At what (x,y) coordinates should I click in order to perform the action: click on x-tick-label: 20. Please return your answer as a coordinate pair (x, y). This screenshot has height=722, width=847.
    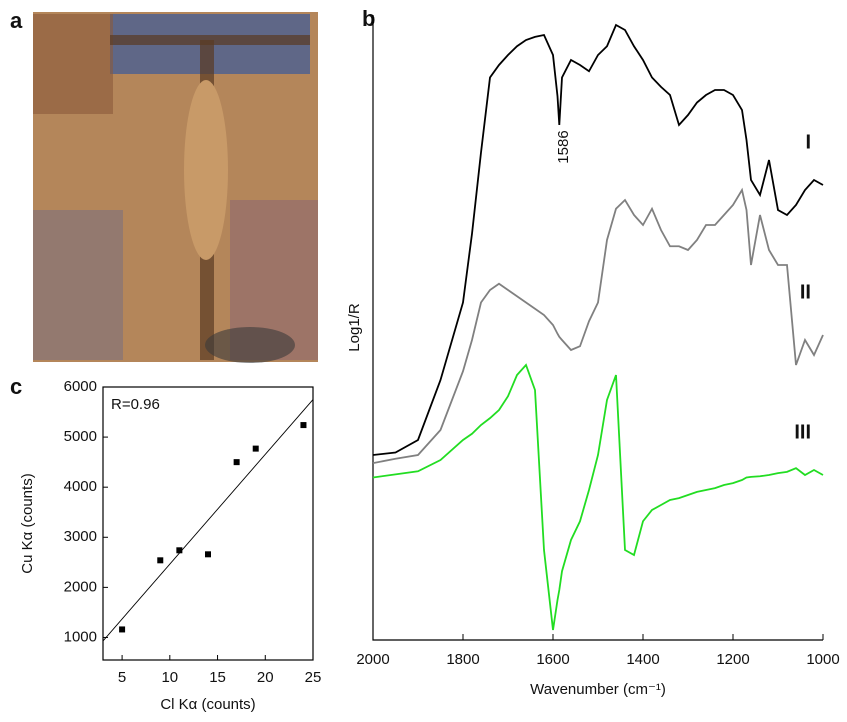
    Looking at the image, I should click on (265, 677).